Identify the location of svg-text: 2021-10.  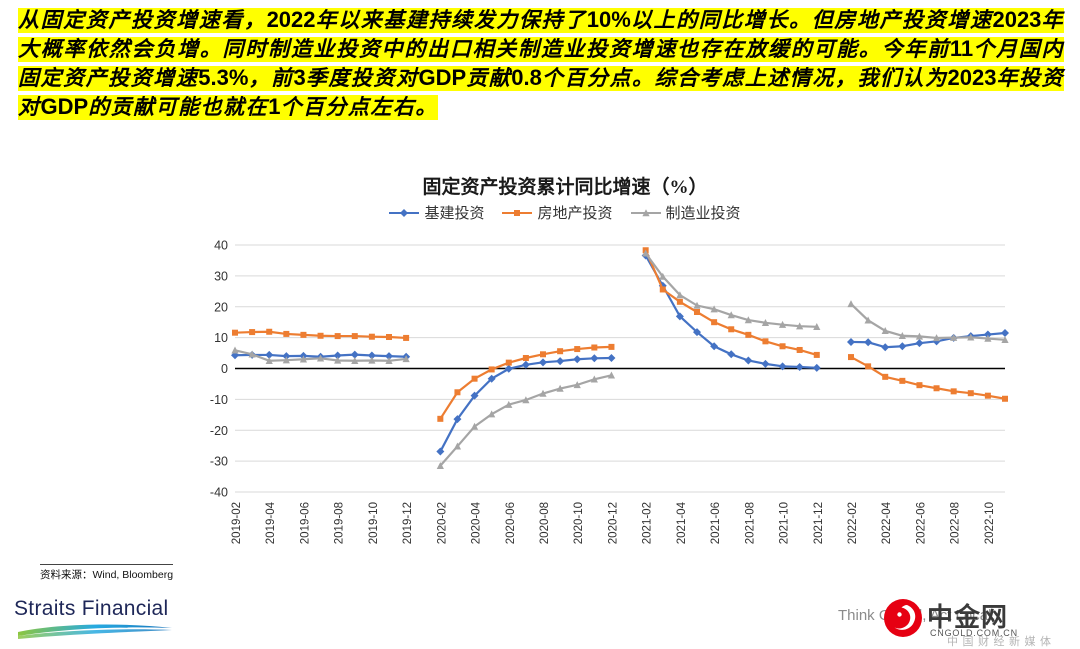
(785, 523).